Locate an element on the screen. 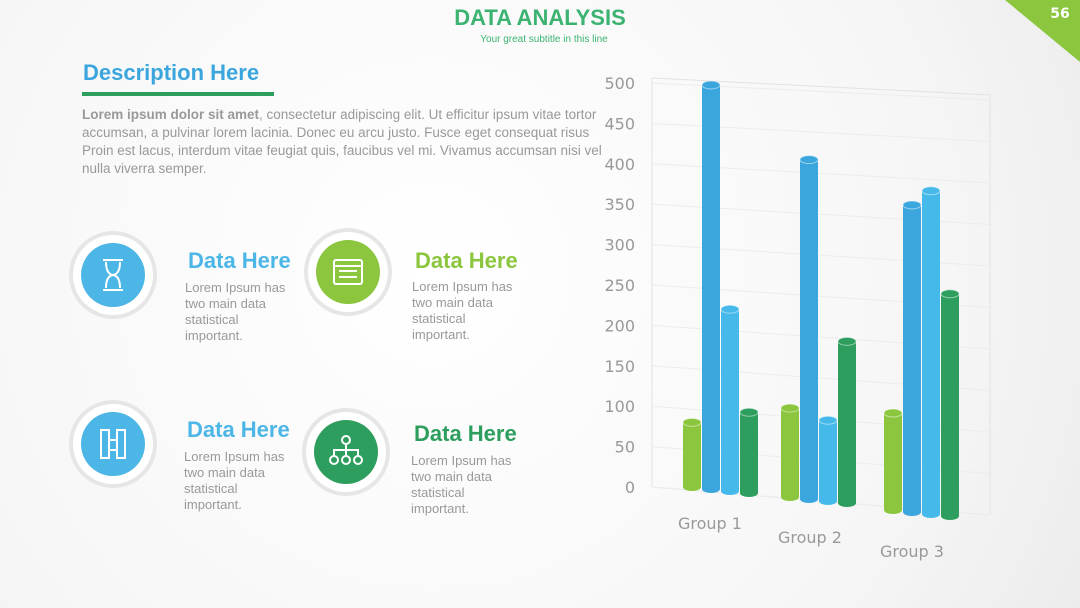  corner-tab is located at coordinates (1042, 31).